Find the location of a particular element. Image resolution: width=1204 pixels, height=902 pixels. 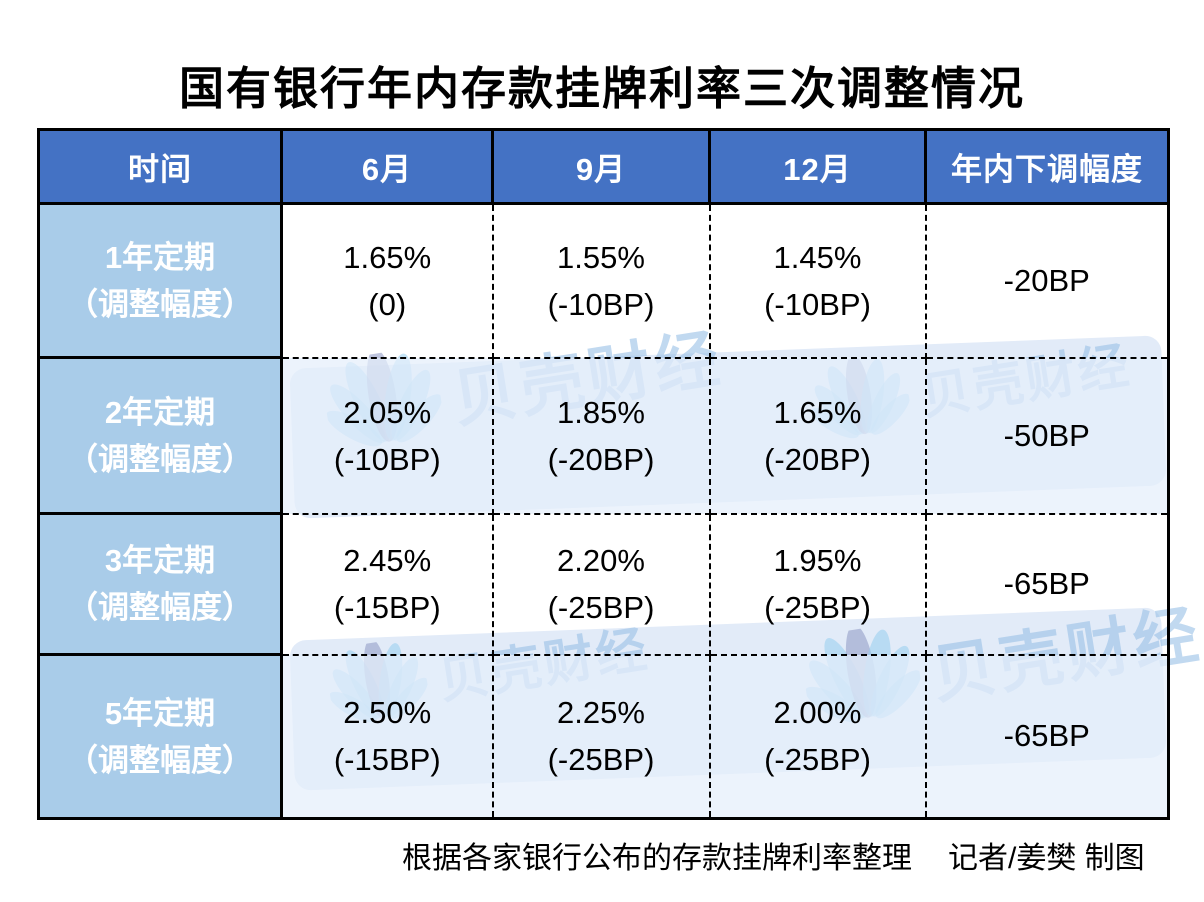

footer-credit-note: 记者/姜樊 制图 is located at coordinates (1046, 858).